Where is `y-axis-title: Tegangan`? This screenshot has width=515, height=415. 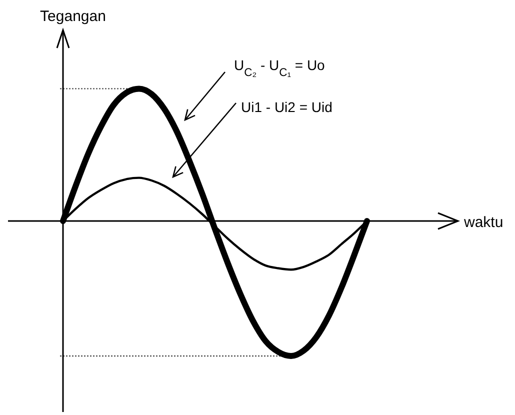 y-axis-title: Tegangan is located at coordinates (73, 16).